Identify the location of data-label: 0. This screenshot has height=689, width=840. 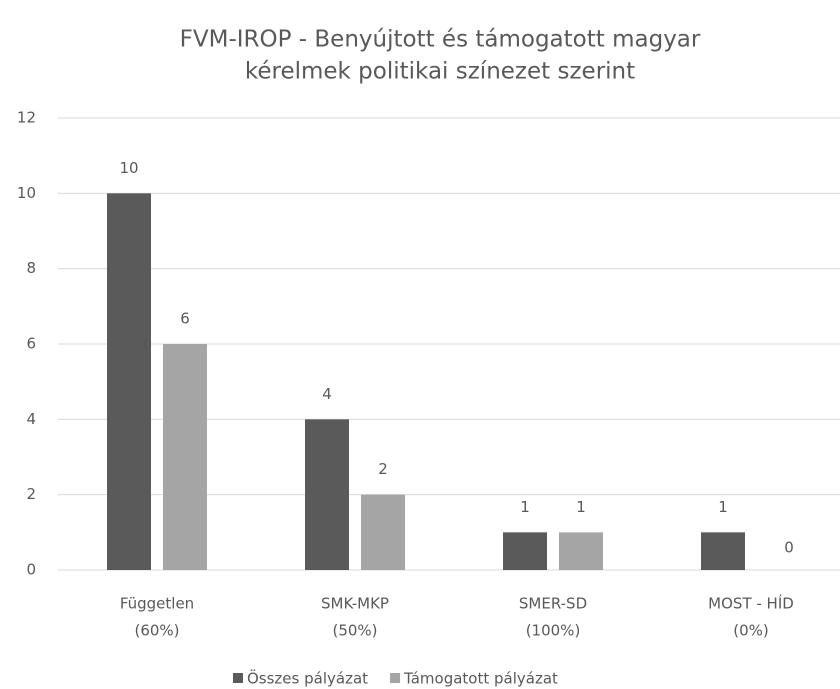
(789, 548).